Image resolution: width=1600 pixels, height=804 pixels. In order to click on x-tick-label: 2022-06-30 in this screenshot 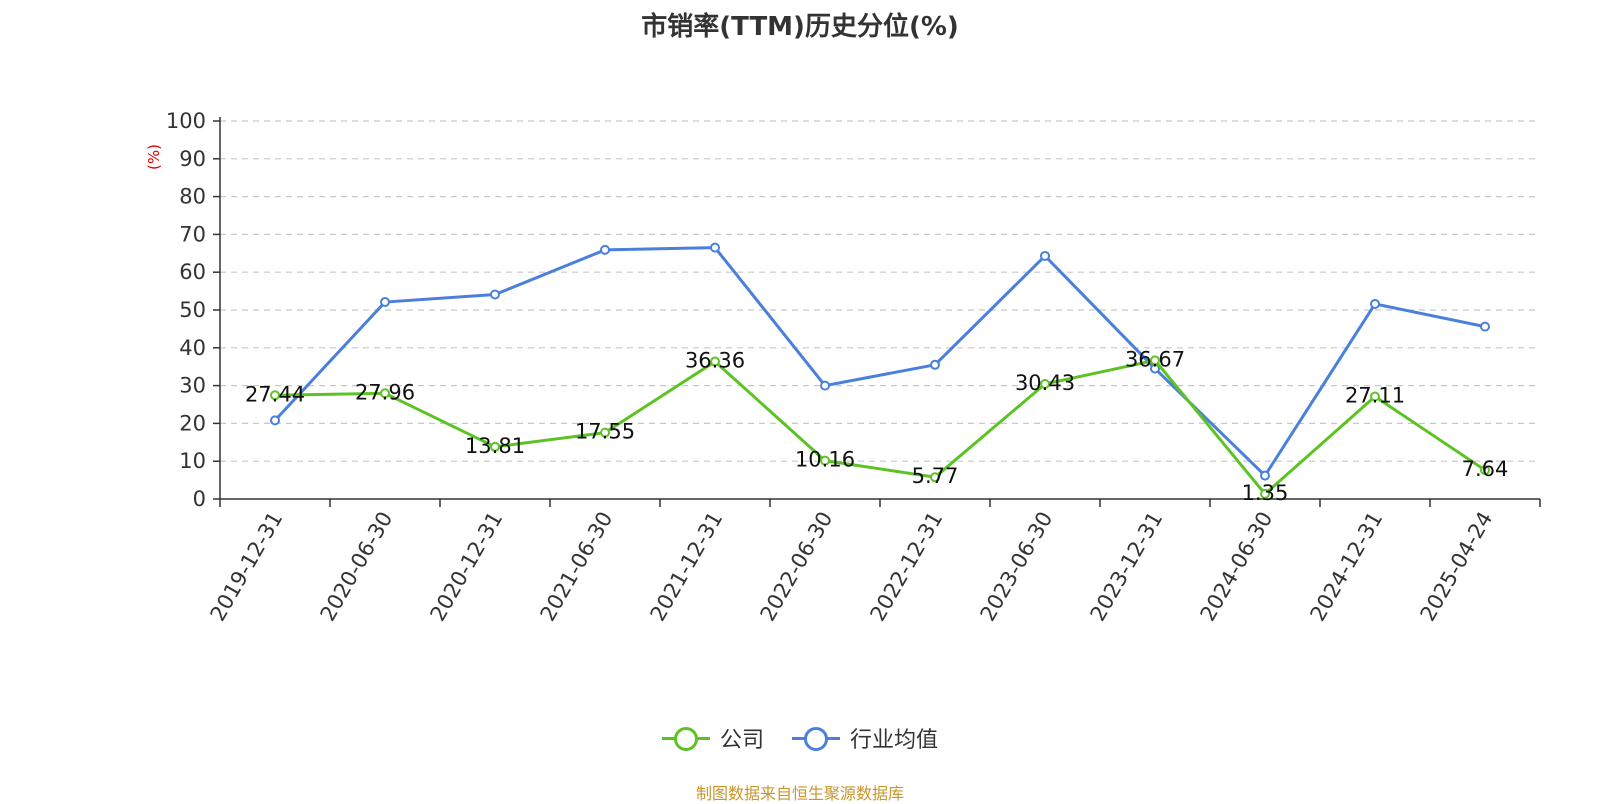, I will do `click(797, 567)`.